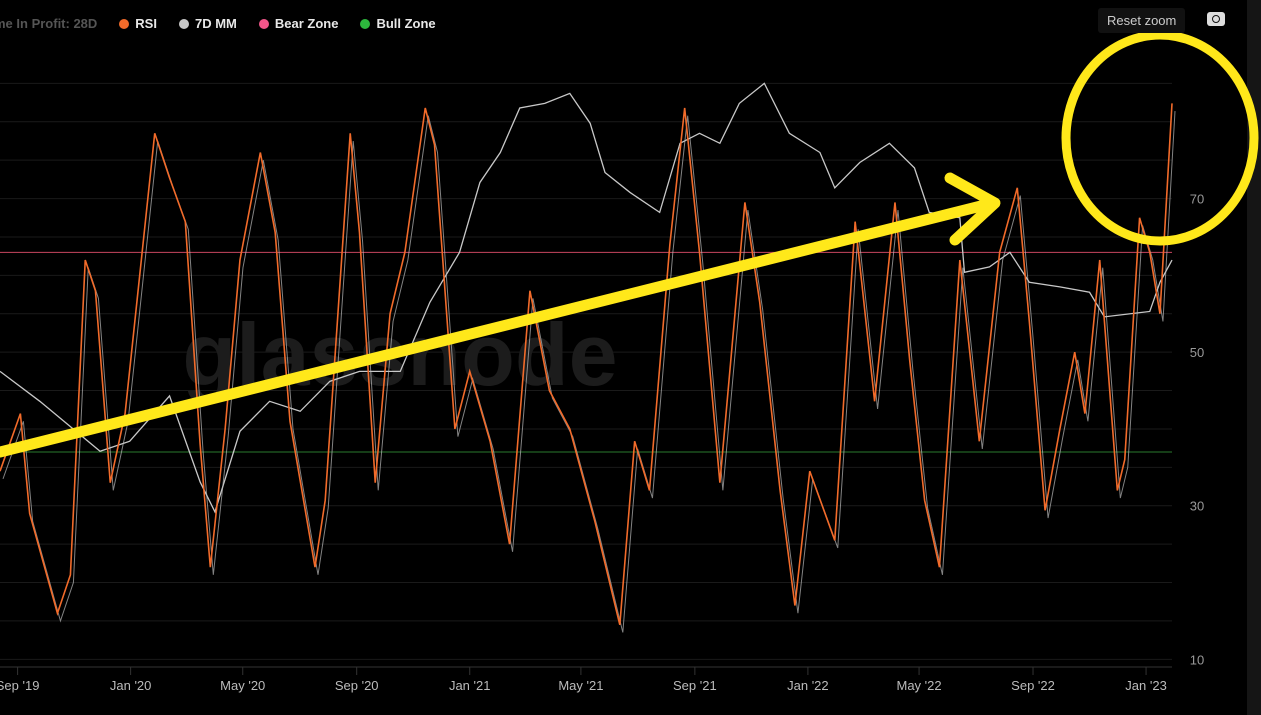 This screenshot has width=1261, height=715. What do you see at coordinates (406, 23) in the screenshot?
I see `legend-label: Bull Zone` at bounding box center [406, 23].